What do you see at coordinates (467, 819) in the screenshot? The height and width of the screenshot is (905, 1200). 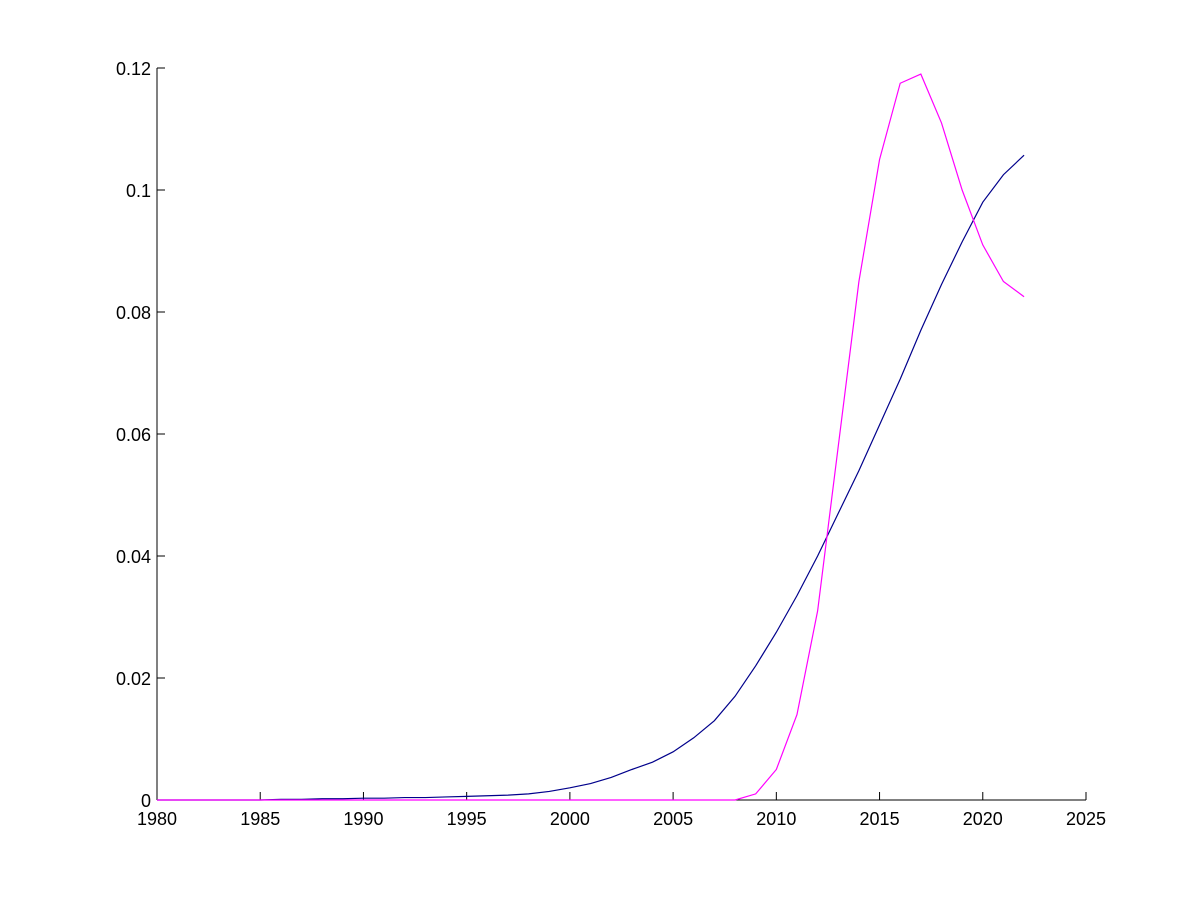 I see `x-tick-label: 1995` at bounding box center [467, 819].